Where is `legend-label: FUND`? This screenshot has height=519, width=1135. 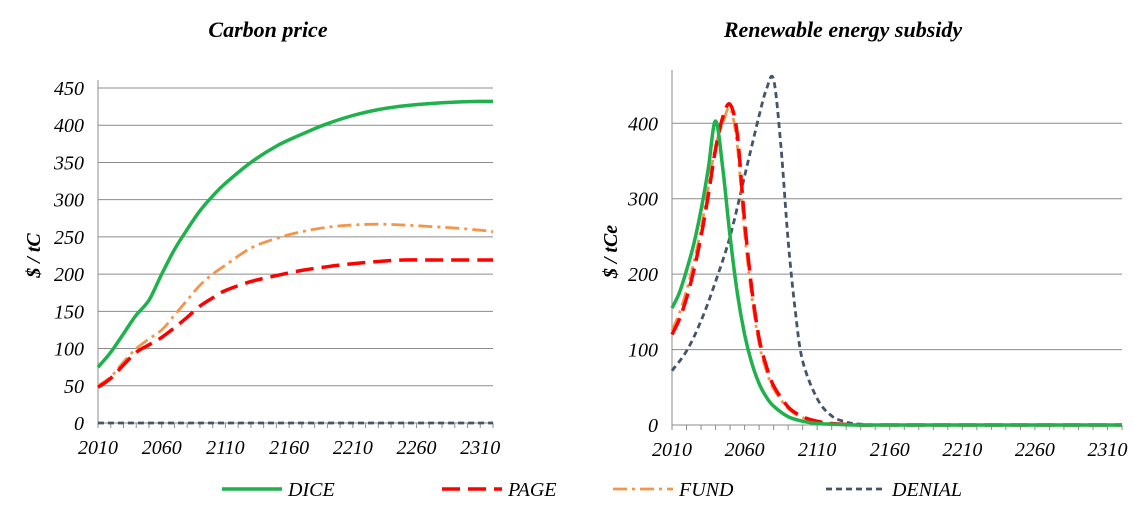 legend-label: FUND is located at coordinates (706, 490).